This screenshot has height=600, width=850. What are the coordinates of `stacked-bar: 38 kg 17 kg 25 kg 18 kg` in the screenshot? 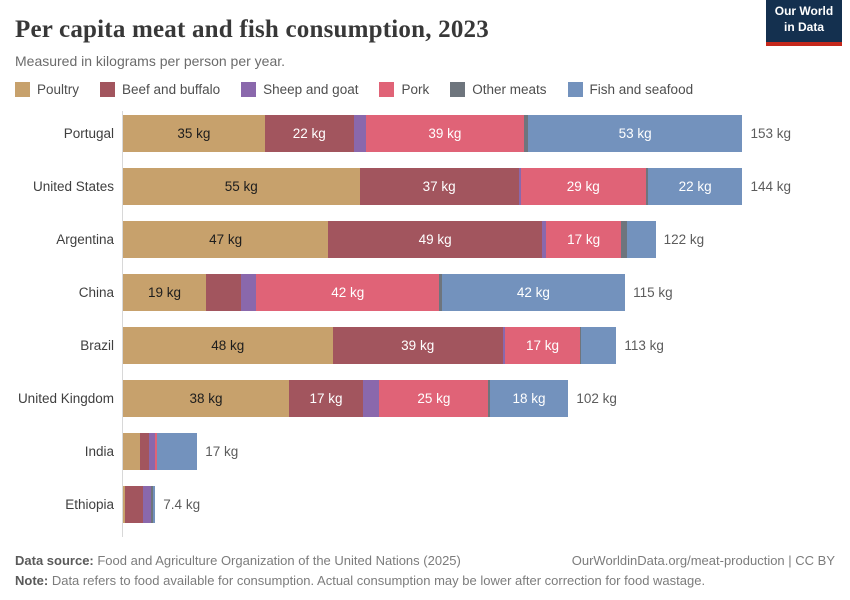 It's located at (346, 398).